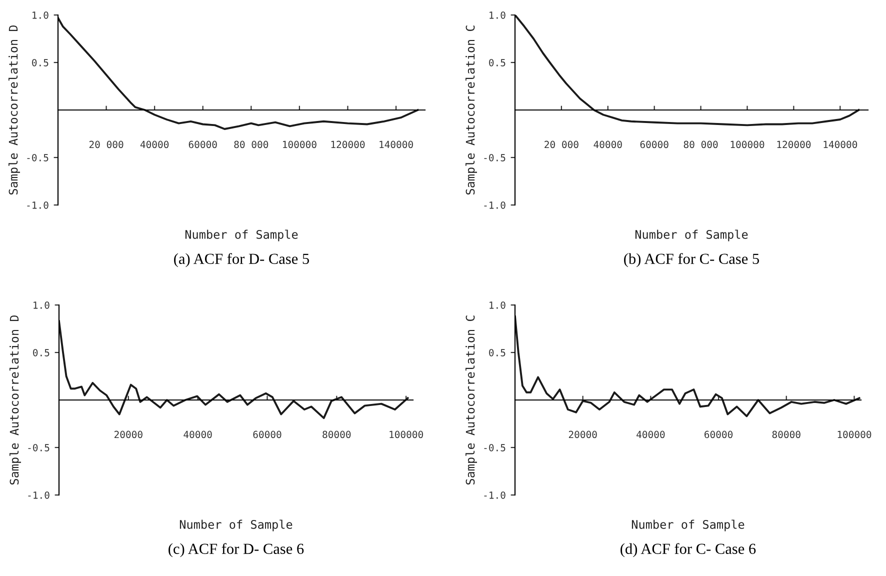  Describe the element at coordinates (692, 260) in the screenshot. I see `text: (b) ACF for C- Case 5` at that location.